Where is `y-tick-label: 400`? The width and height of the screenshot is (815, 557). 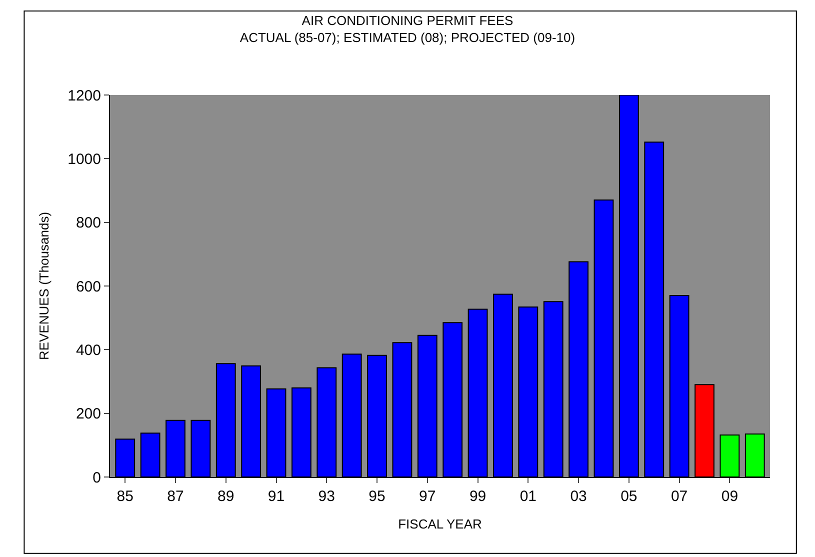
y-tick-label: 400 is located at coordinates (88, 350).